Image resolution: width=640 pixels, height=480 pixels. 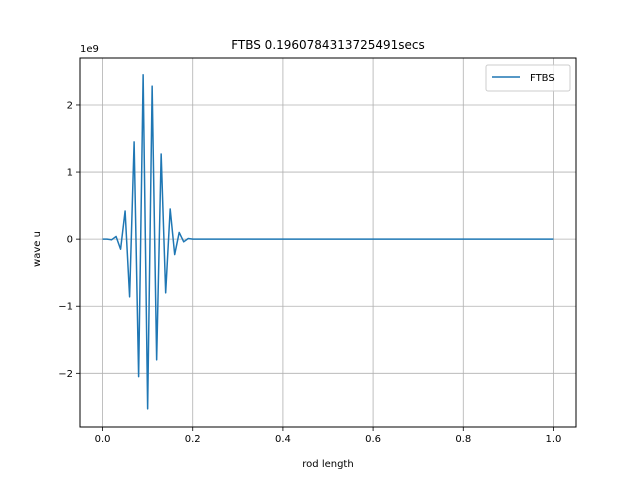 I want to click on y-tick-label: 0, so click(x=70, y=240).